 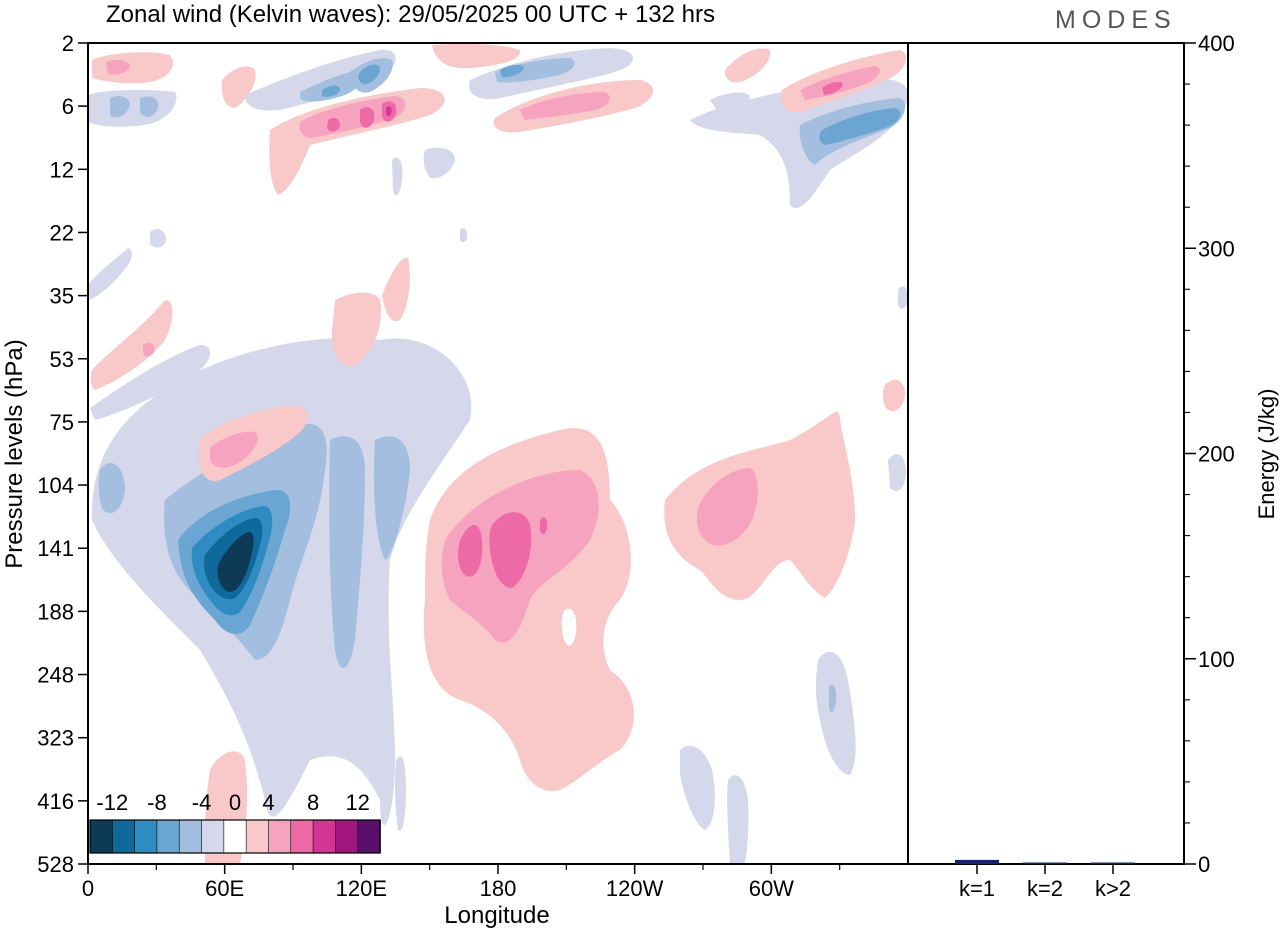 I want to click on pressure-axis: 2 6 12 22 35 53 75 104 141 188 248 323 416 528, so click(x=62, y=454).